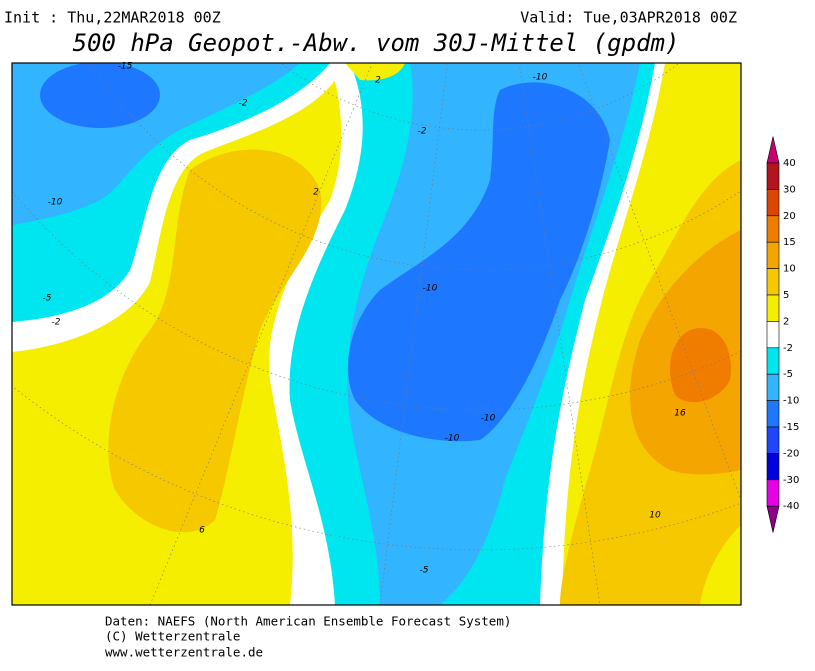 This screenshot has height=671, width=815. What do you see at coordinates (172, 636) in the screenshot?
I see `footer-copyright: (C) Wetterzentrale` at bounding box center [172, 636].